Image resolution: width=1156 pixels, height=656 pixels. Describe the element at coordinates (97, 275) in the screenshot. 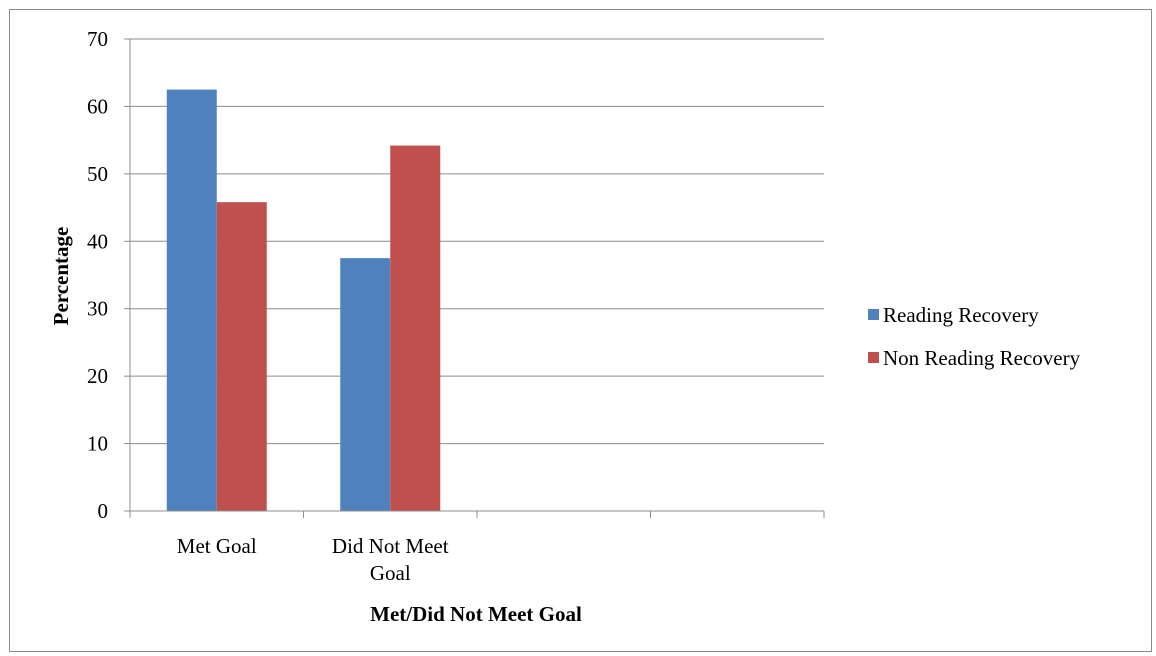

I see `y-tick-labels: 0 10 20 30 40 50 60 70` at that location.